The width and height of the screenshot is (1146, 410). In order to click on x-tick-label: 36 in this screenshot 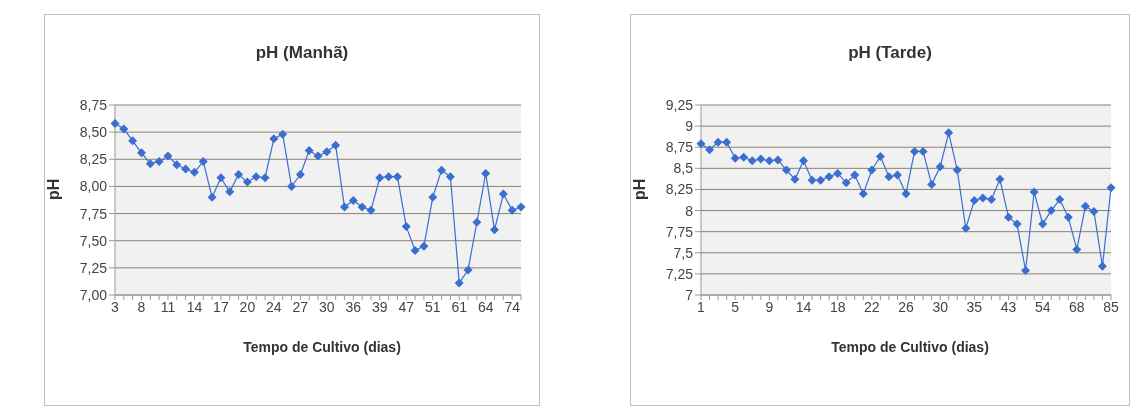, I will do `click(353, 306)`.